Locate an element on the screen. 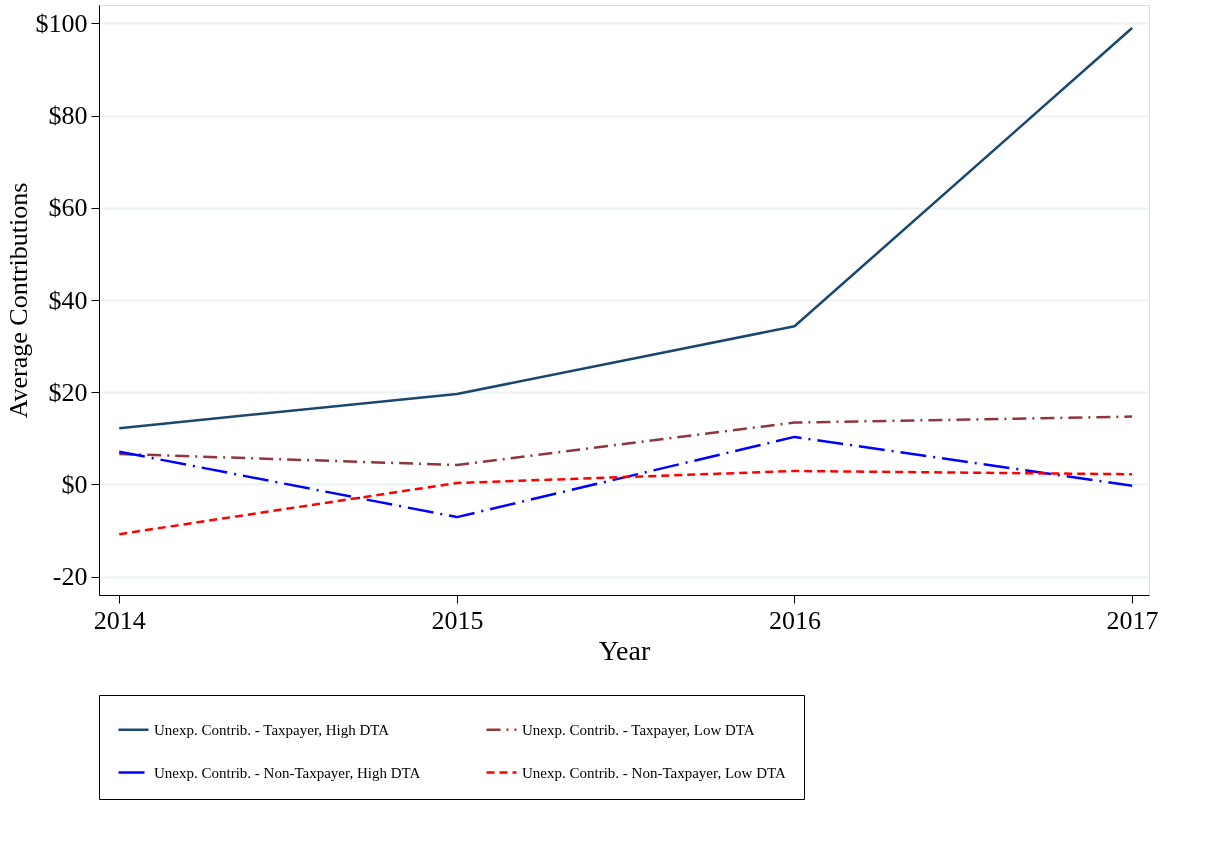 The height and width of the screenshot is (850, 1221). y-tick-label: $40 is located at coordinates (68, 300).